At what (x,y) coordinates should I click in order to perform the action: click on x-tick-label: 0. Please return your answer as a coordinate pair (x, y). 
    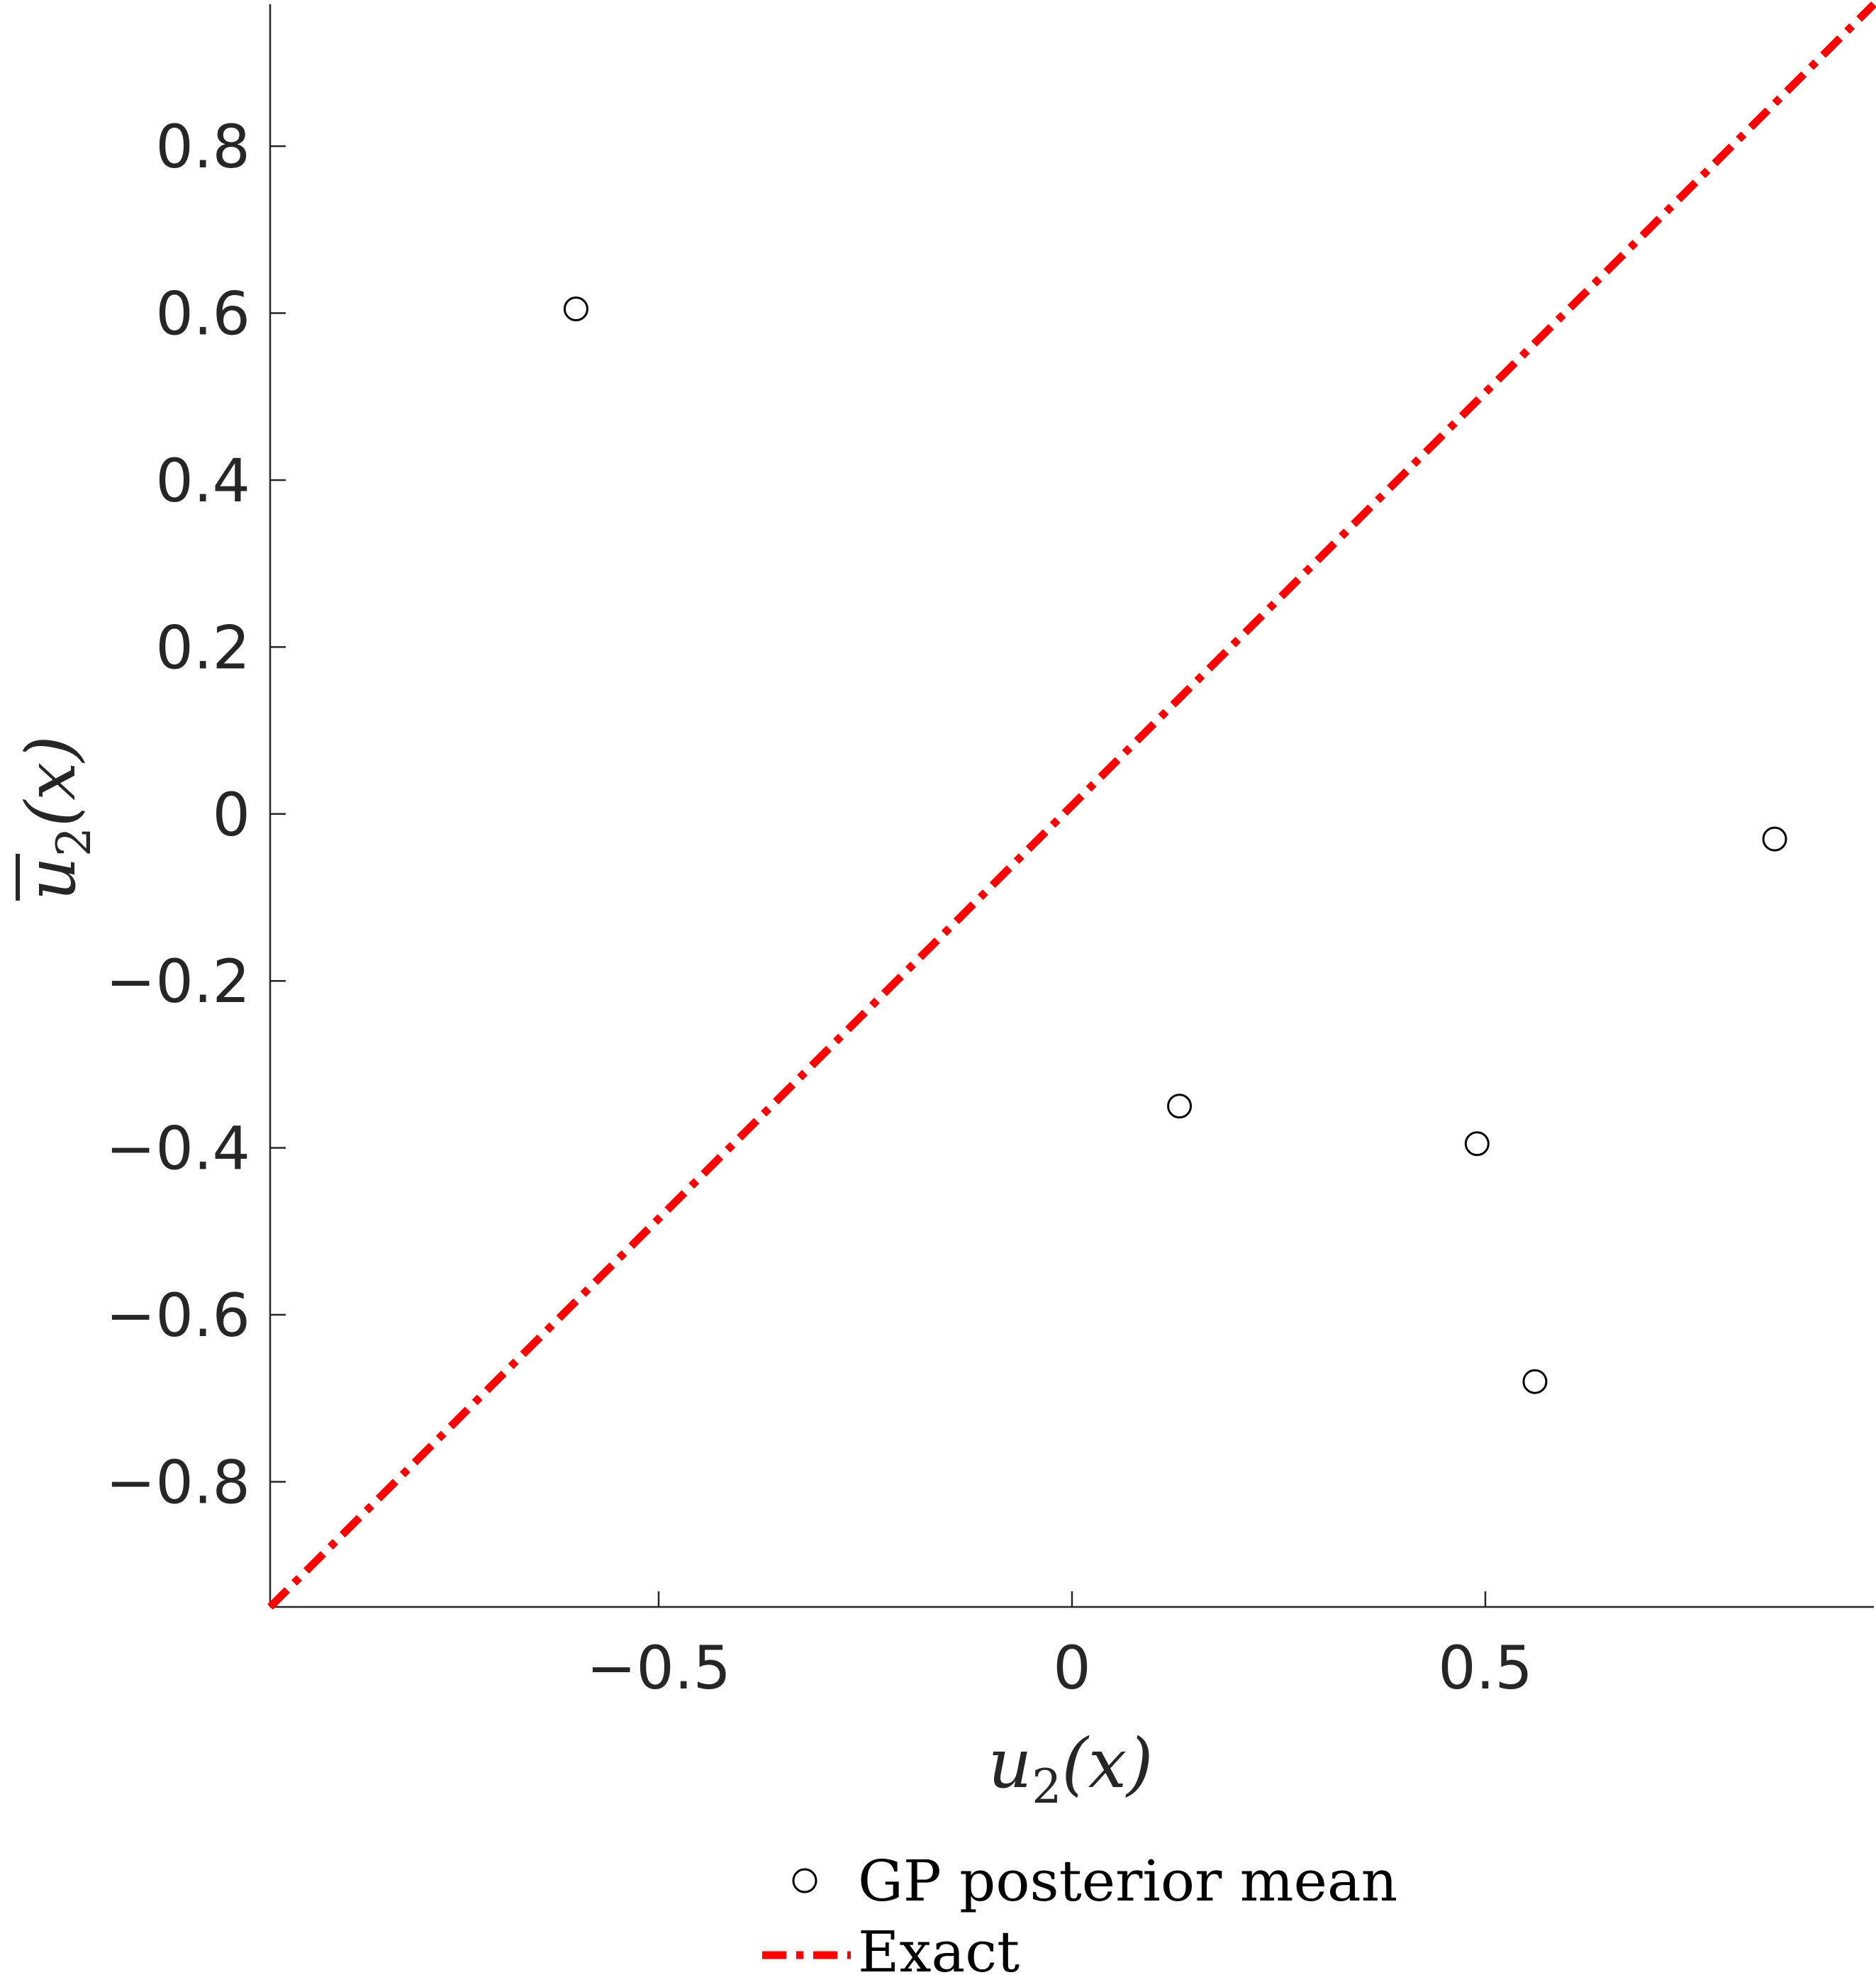
    Looking at the image, I should click on (1071, 1668).